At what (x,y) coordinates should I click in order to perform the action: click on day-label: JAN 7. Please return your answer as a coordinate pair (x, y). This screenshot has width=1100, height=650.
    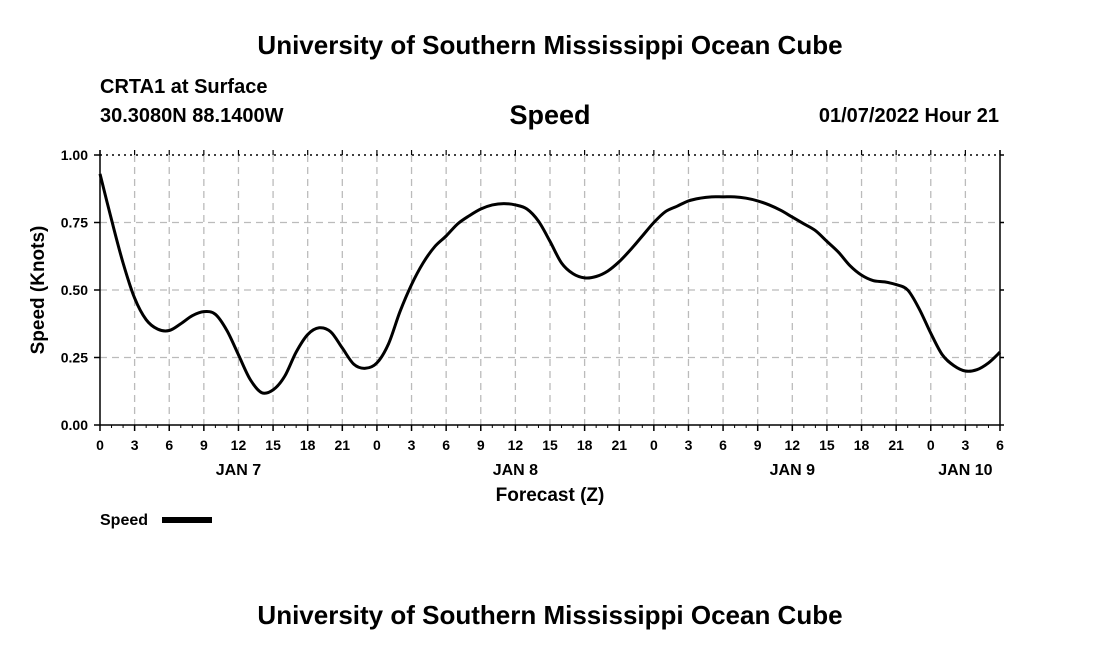
    Looking at the image, I should click on (238, 470).